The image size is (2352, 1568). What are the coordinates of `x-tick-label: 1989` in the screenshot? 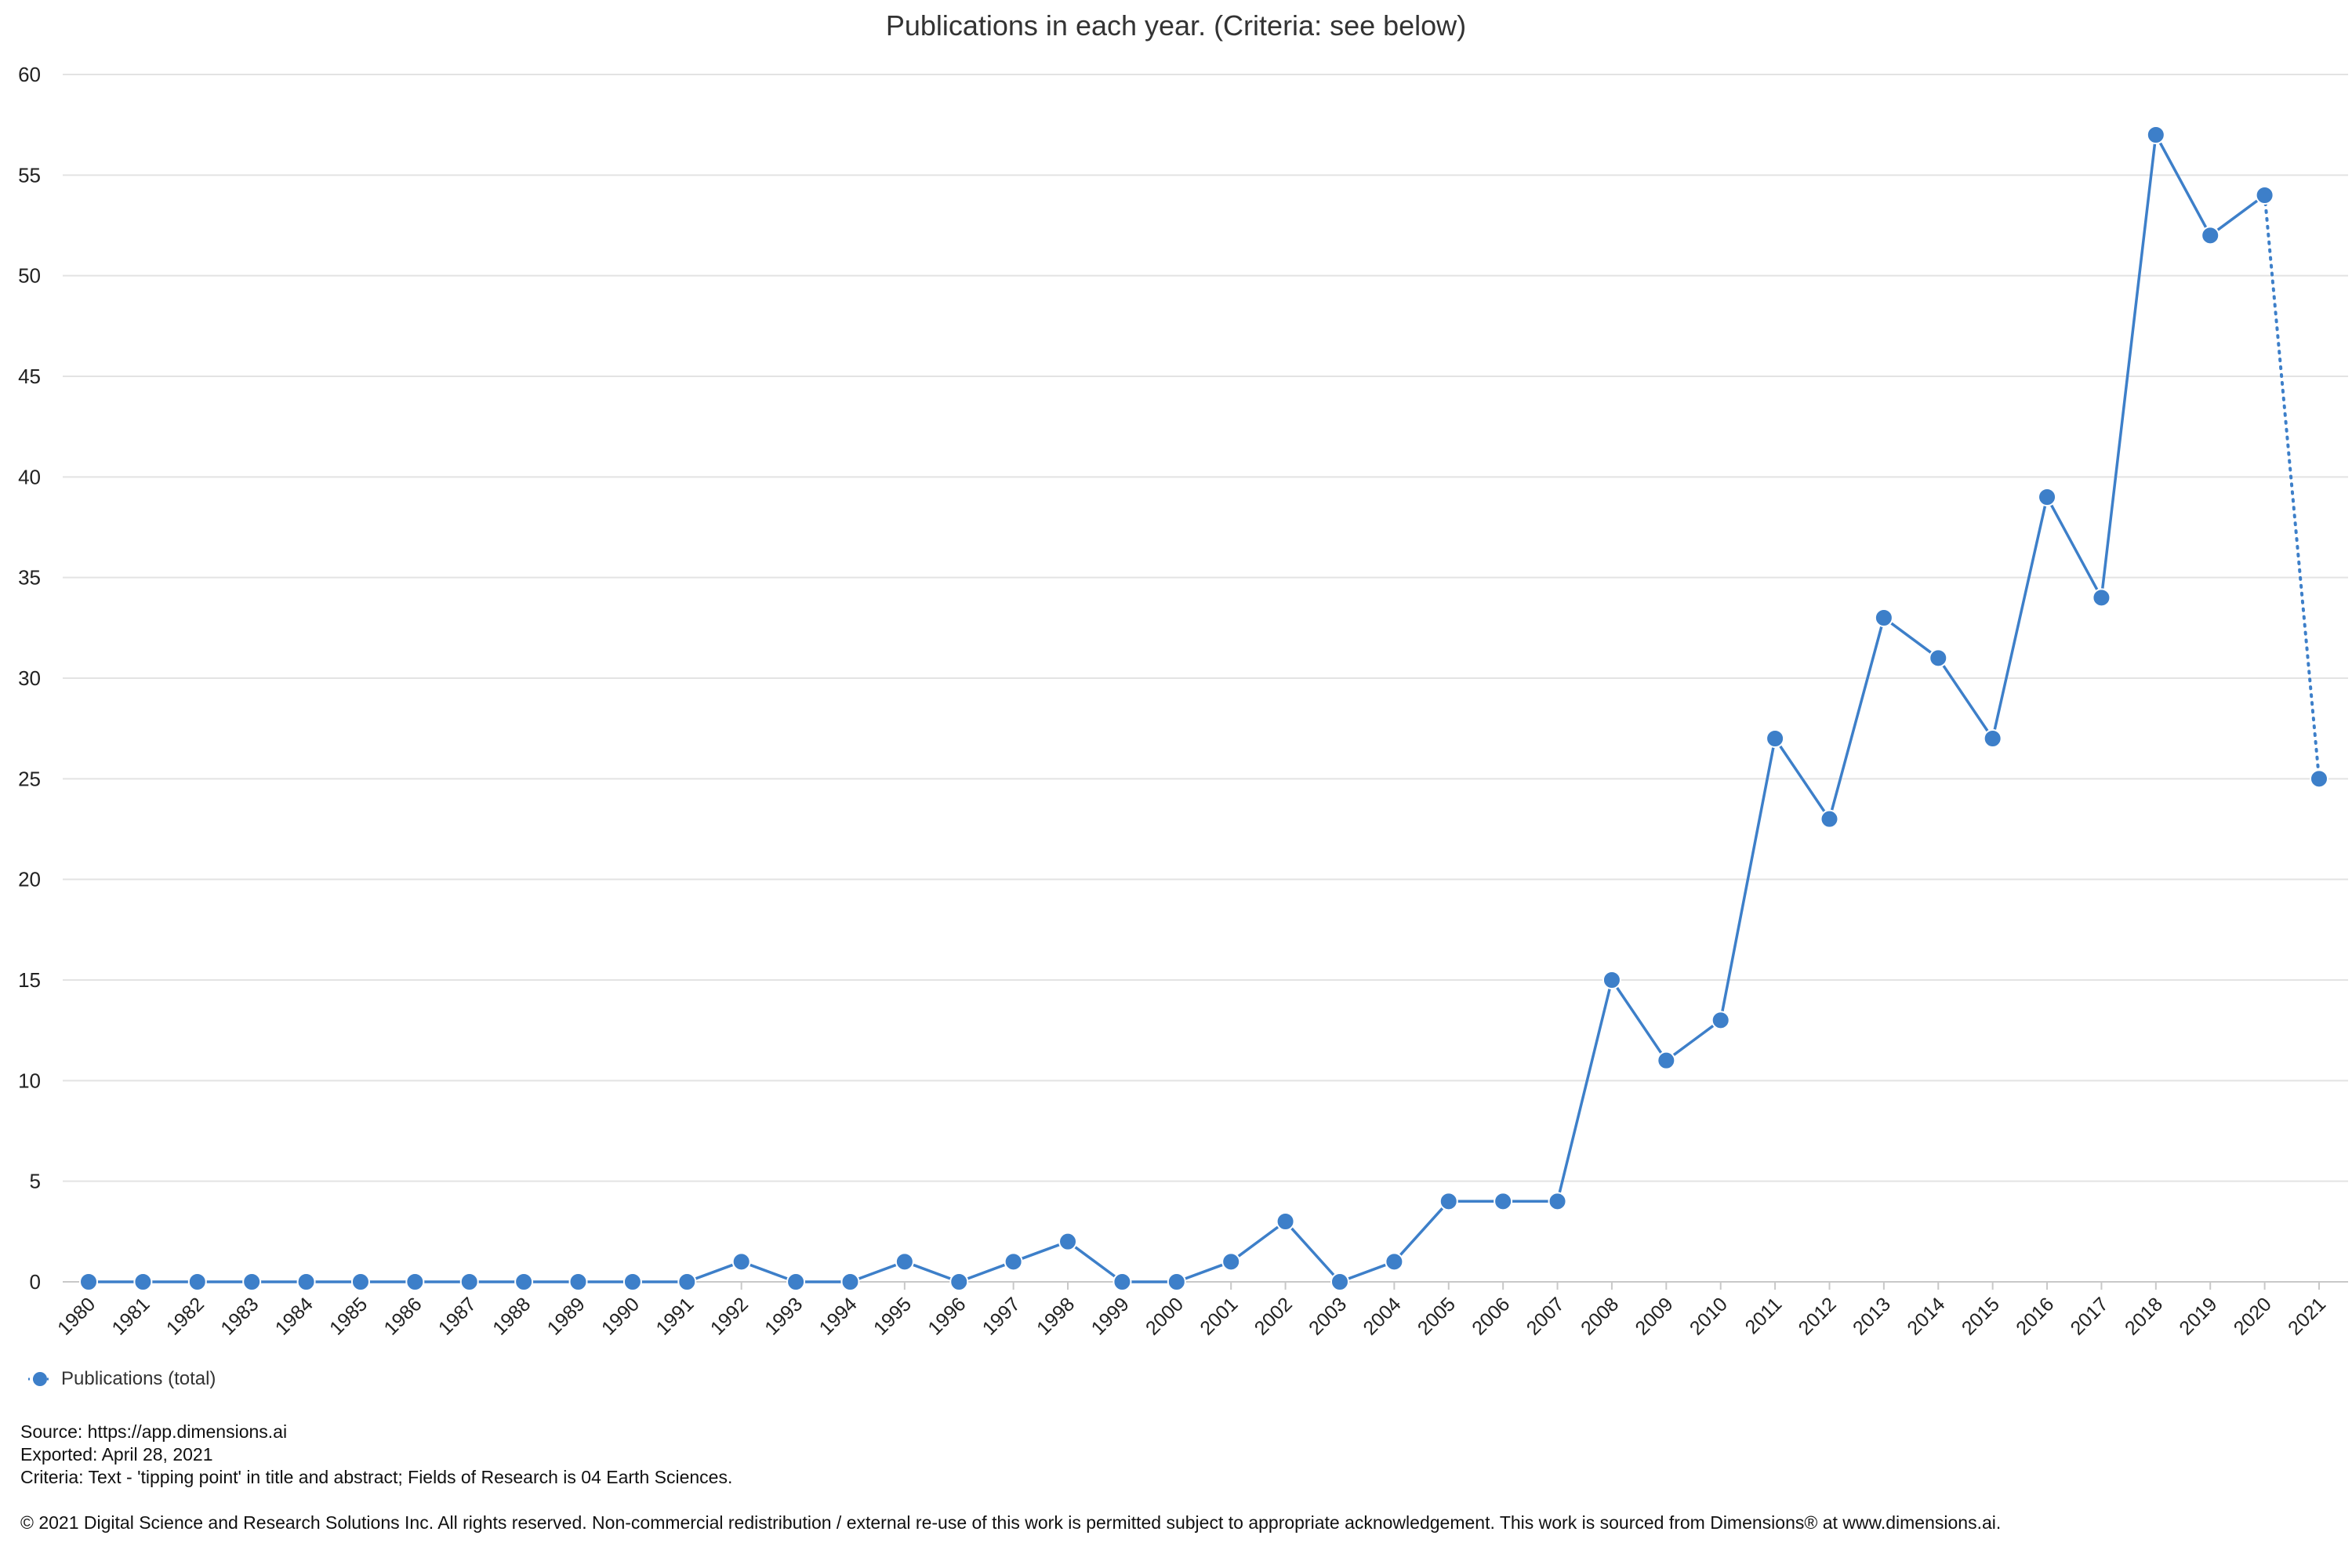 It's located at (566, 1316).